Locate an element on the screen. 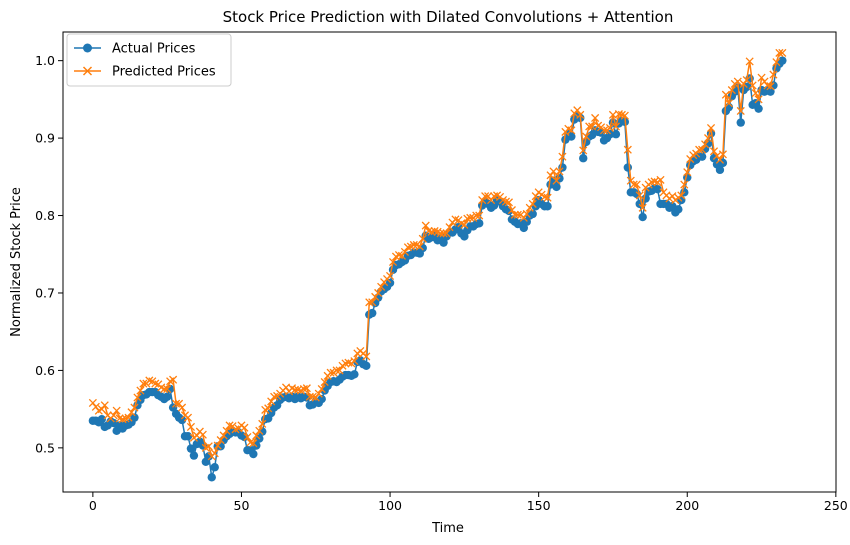  x-tick-label: 0 is located at coordinates (93, 505).